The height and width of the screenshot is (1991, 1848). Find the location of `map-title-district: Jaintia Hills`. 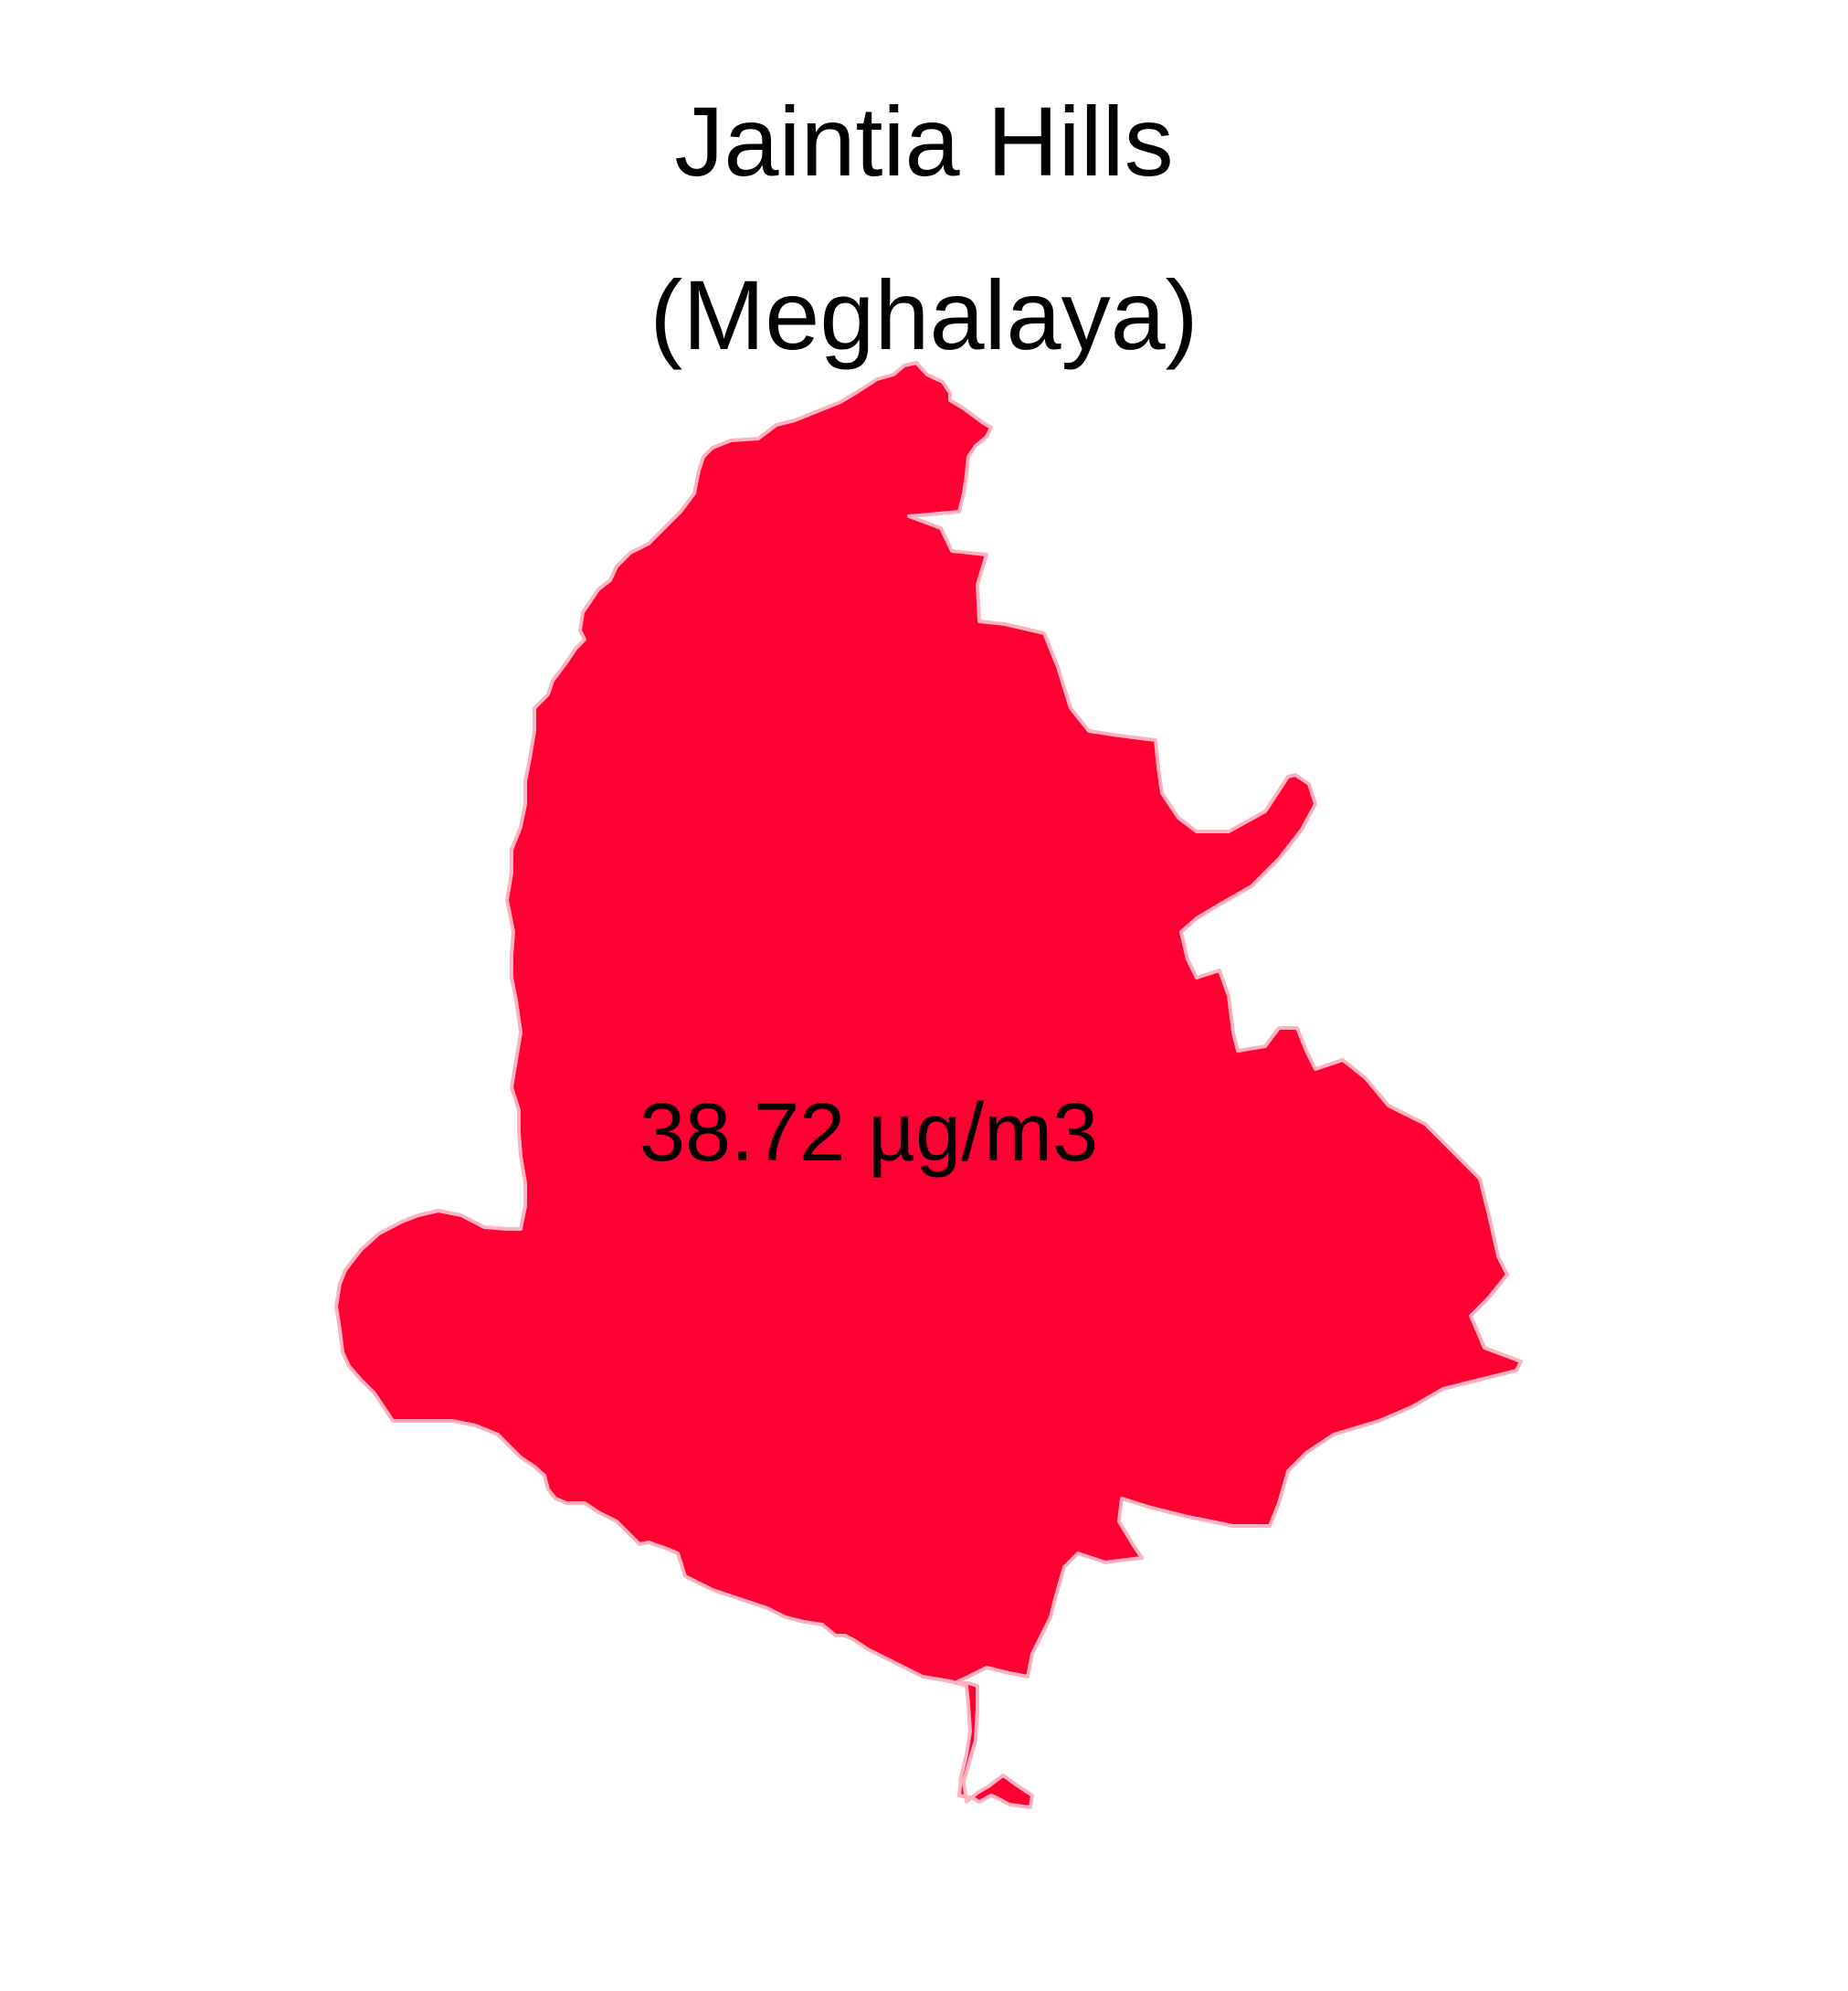

map-title-district: Jaintia Hills is located at coordinates (924, 141).